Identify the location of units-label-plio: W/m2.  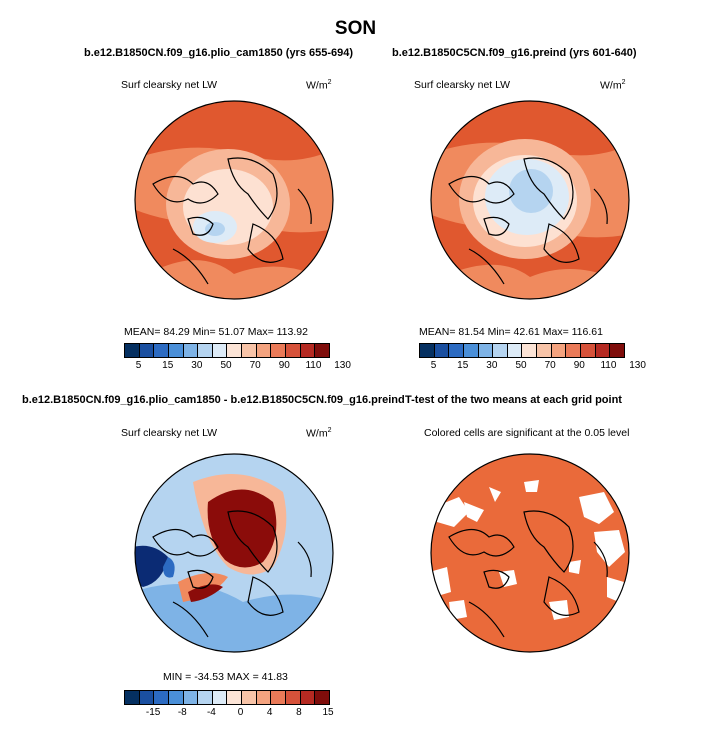
(319, 85).